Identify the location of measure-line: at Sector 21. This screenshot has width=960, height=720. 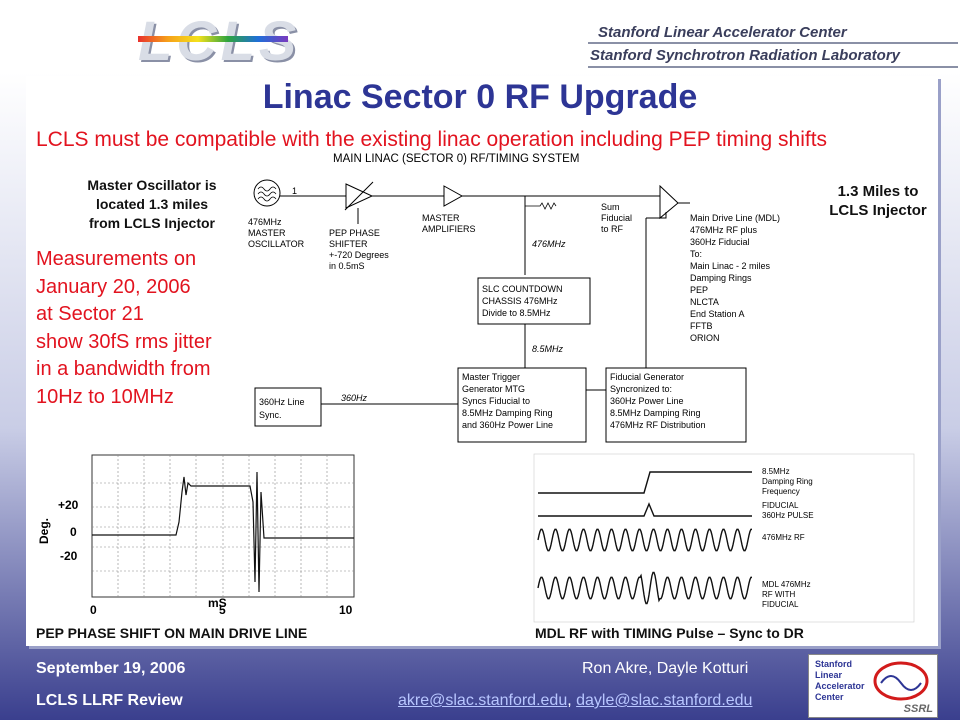
(90, 314).